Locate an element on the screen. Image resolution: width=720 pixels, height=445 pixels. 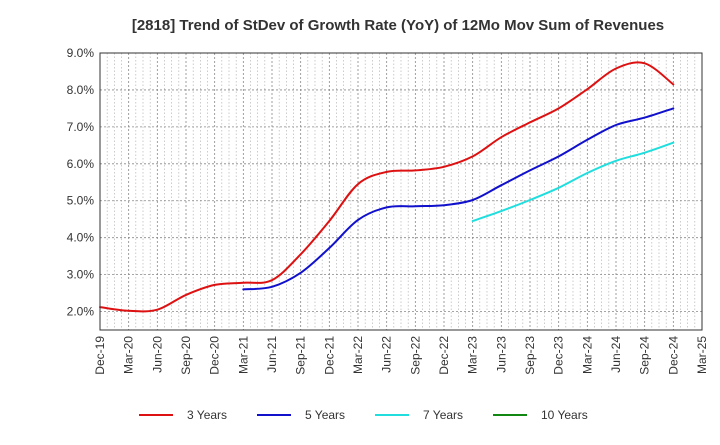
y-tick-label: 5.0% is located at coordinates (81, 201).